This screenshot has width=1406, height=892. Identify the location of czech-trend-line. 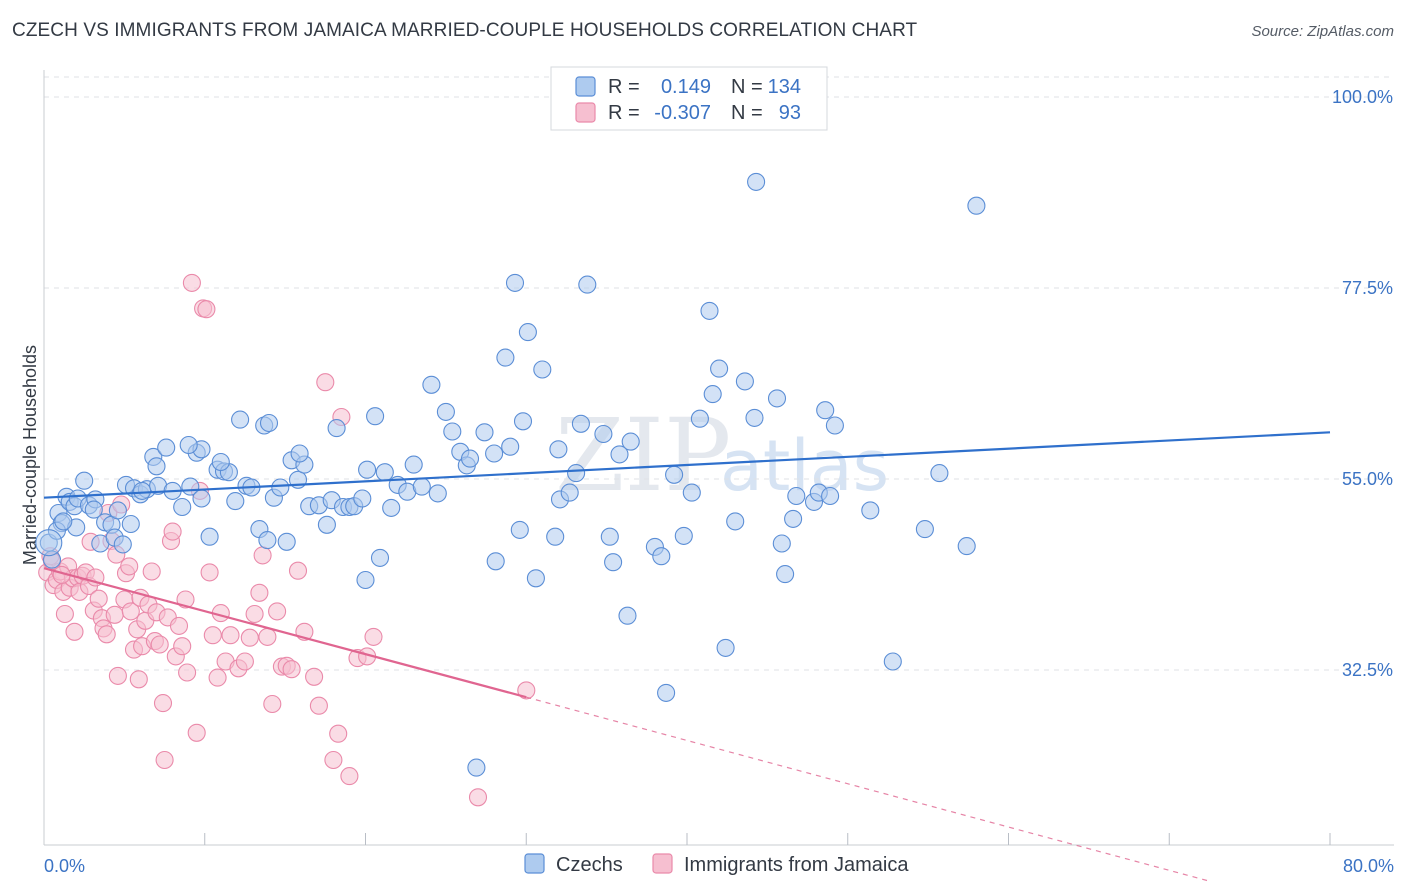
(687, 465).